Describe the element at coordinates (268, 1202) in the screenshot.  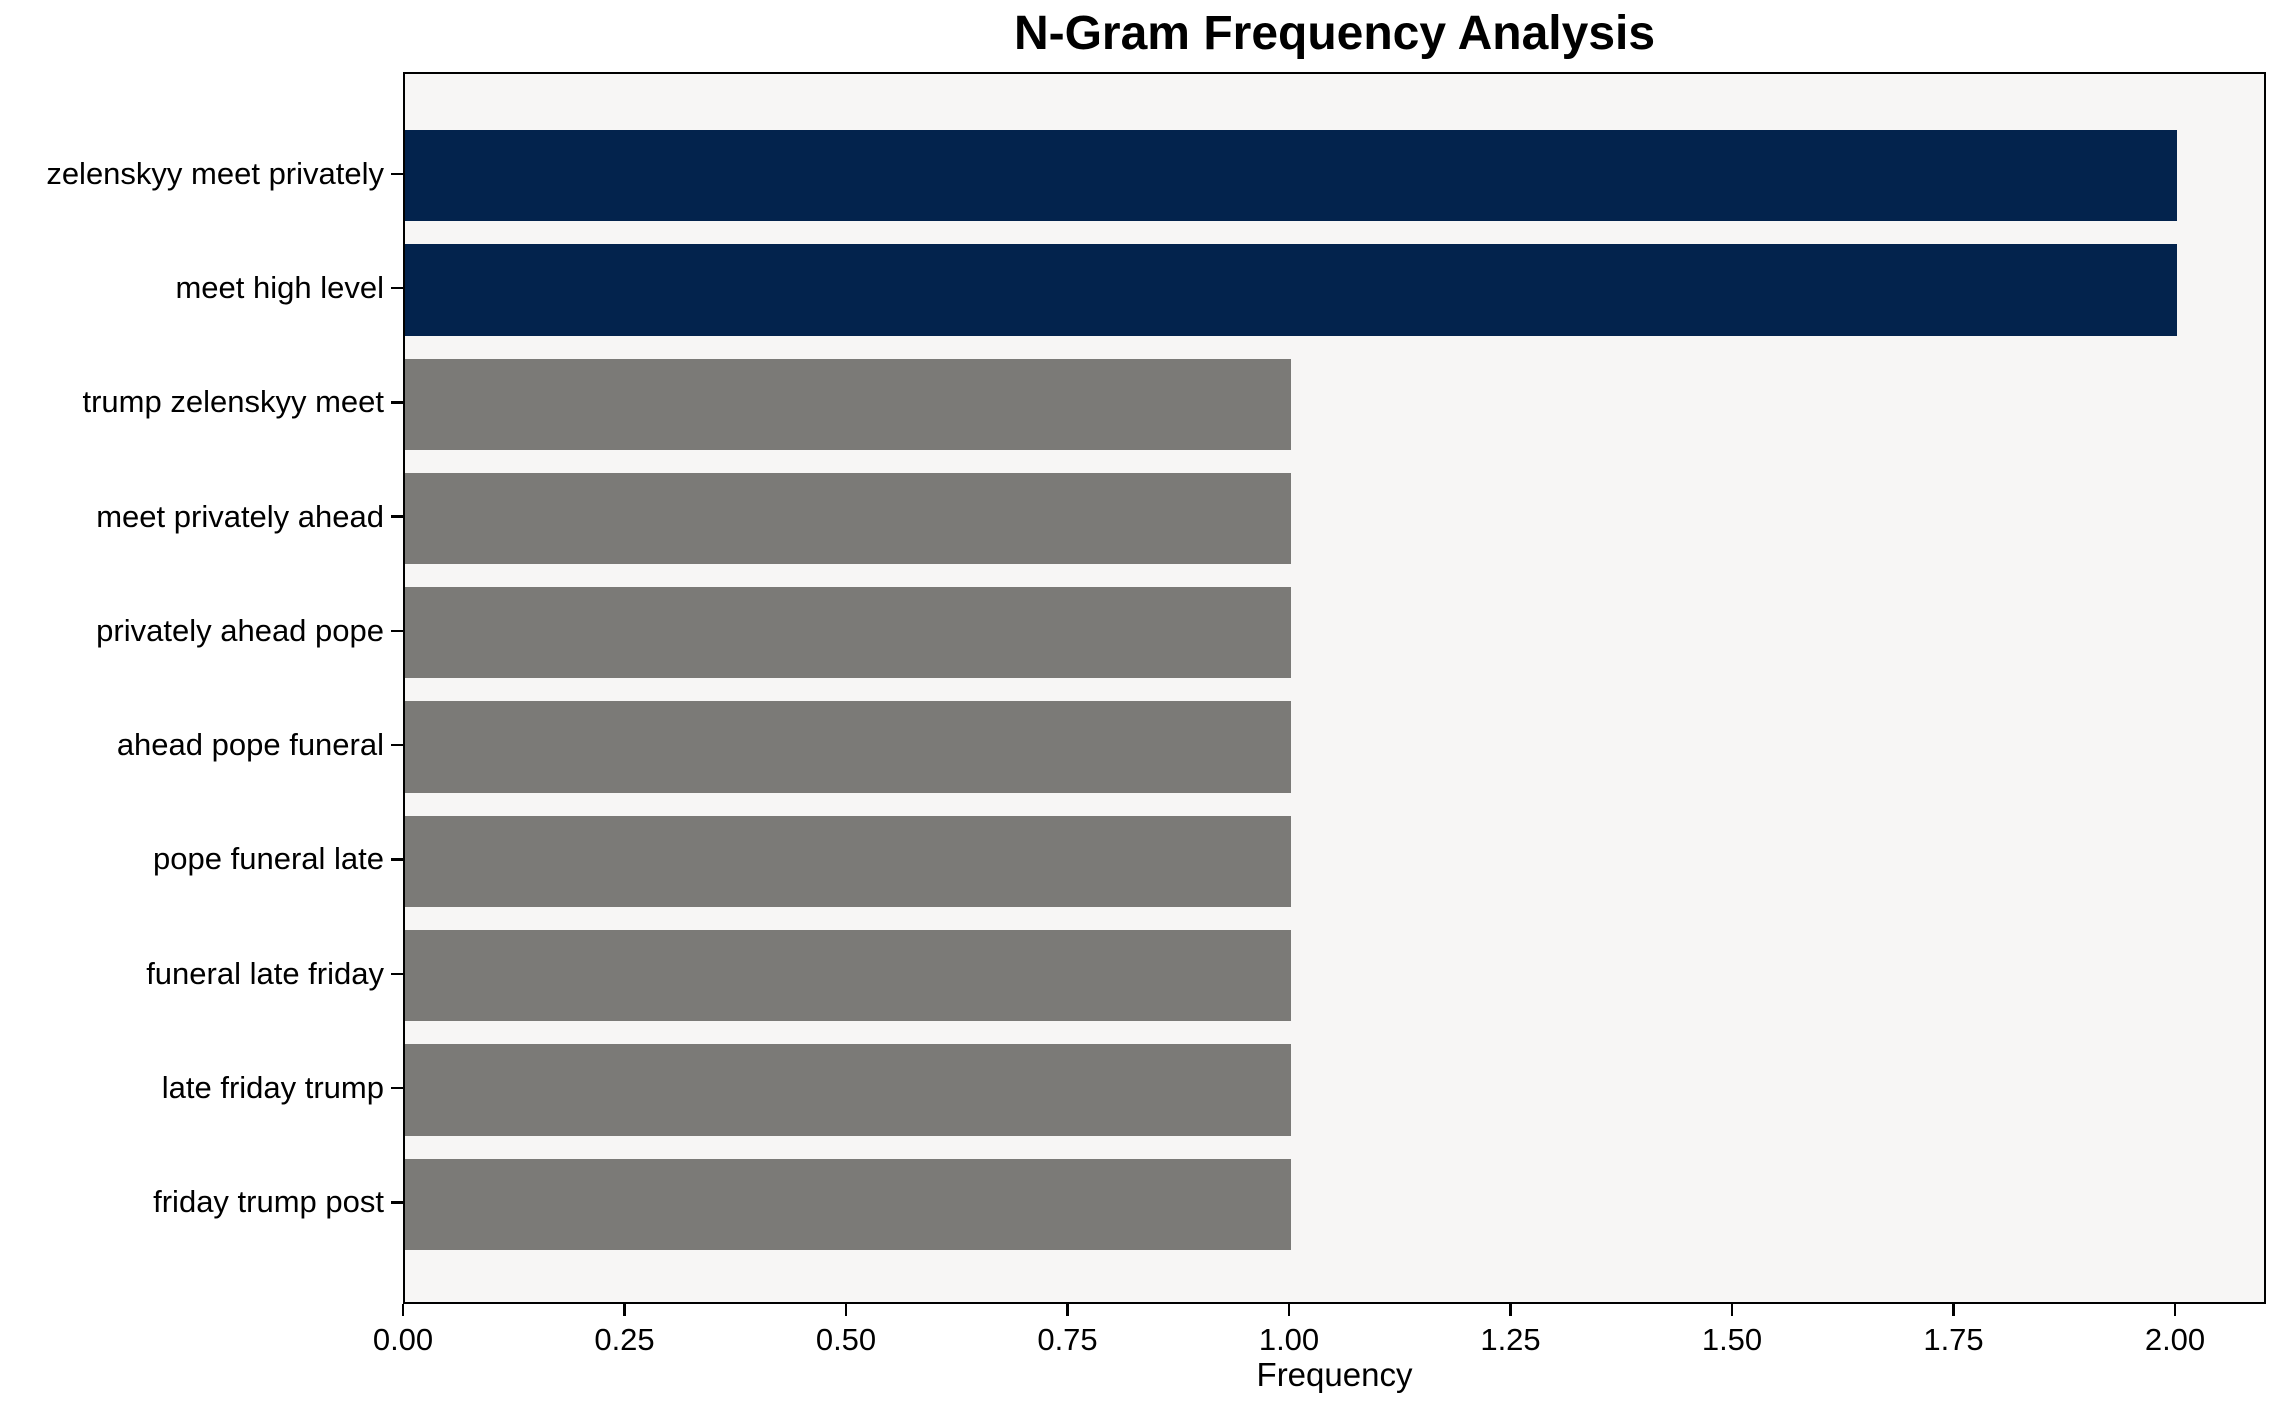
I see `y-tick-label: friday trump post` at that location.